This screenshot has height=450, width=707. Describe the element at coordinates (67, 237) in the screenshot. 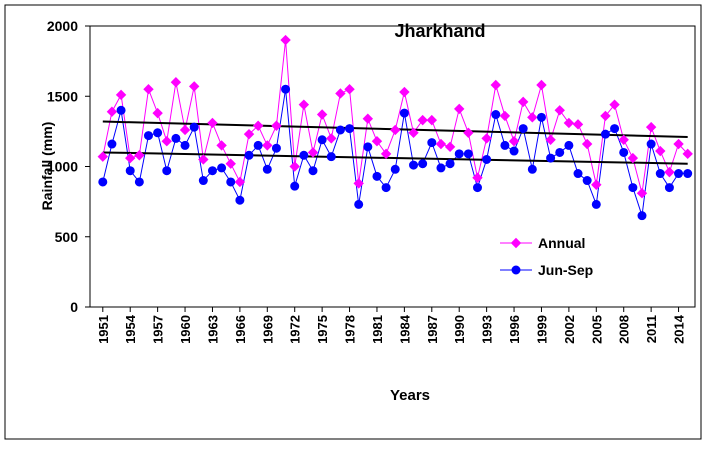

I see `y-tick-label: 500` at that location.